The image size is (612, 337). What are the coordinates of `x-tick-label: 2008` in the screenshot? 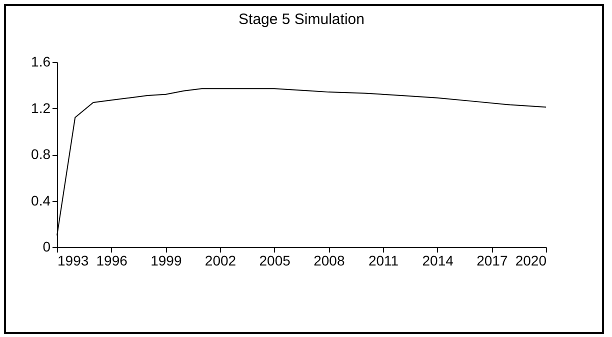 It's located at (329, 260).